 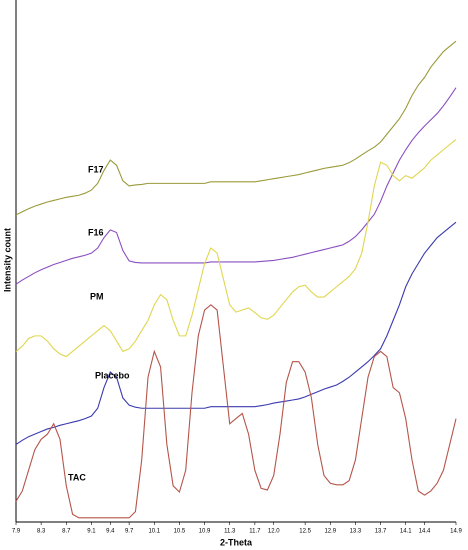 What do you see at coordinates (91, 532) in the screenshot?
I see `x-tick-label: 9.1` at bounding box center [91, 532].